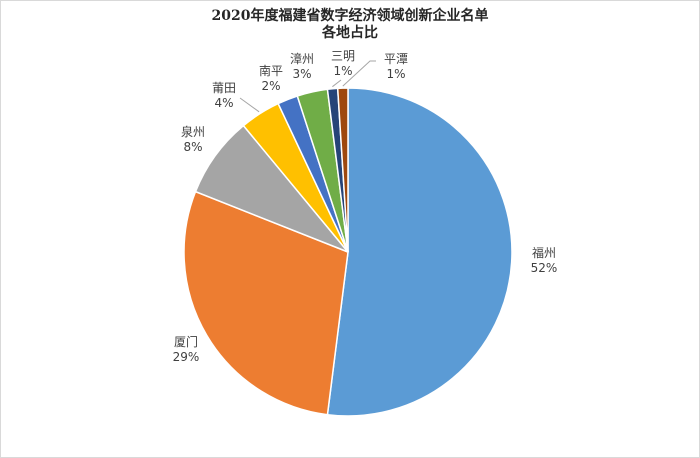 This screenshot has height=458, width=700. What do you see at coordinates (270, 86) in the screenshot?
I see `value-label-5: 2%` at bounding box center [270, 86].